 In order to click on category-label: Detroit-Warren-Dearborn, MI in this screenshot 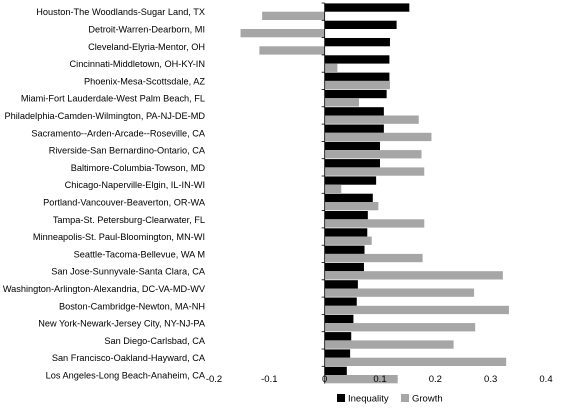, I will do `click(146, 29)`.